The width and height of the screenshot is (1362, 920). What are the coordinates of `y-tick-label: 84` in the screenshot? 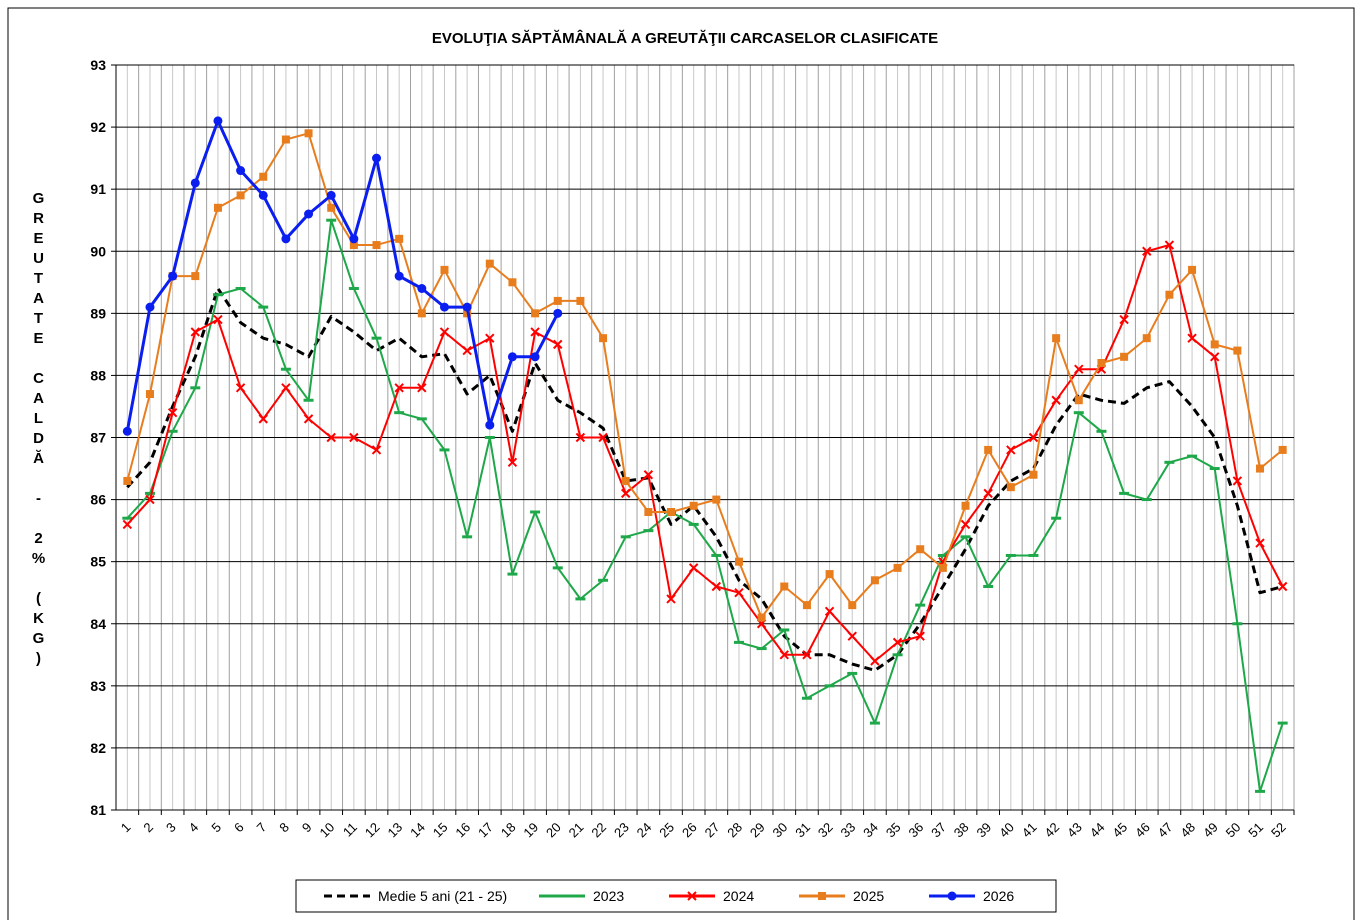 It's located at (98, 624).